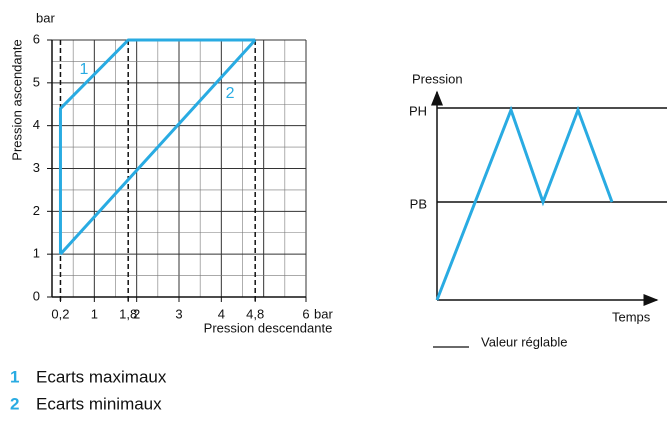  What do you see at coordinates (36, 167) in the screenshot?
I see `y-tick-label: 3` at bounding box center [36, 167].